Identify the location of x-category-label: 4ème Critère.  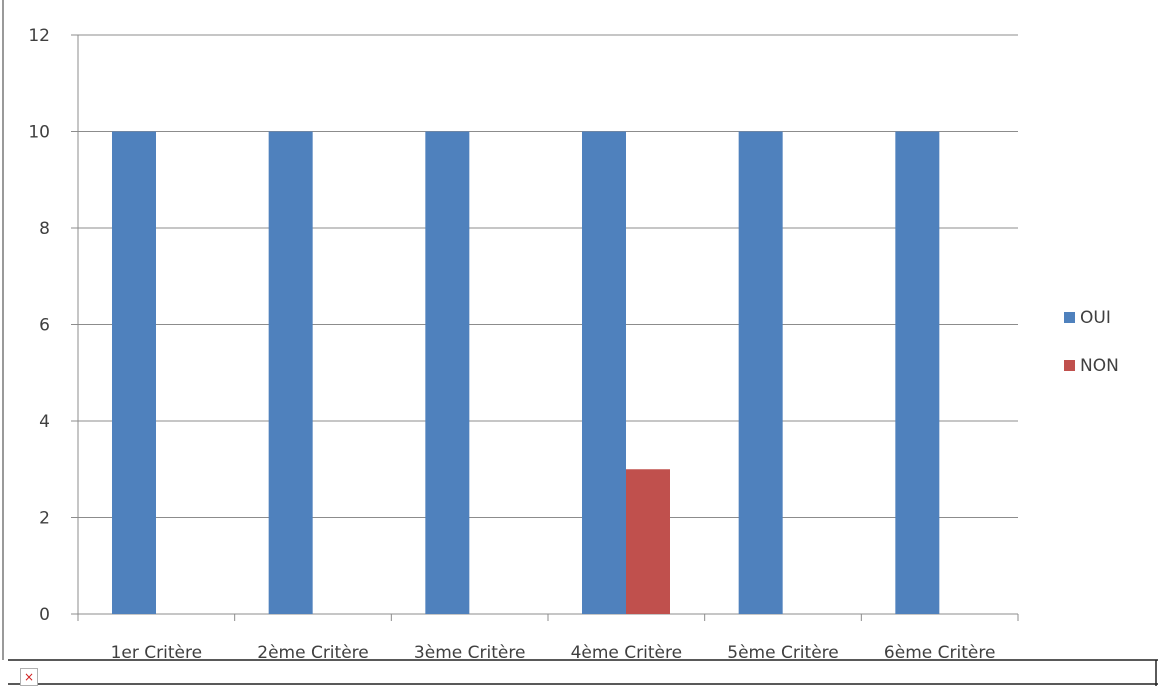
(626, 653).